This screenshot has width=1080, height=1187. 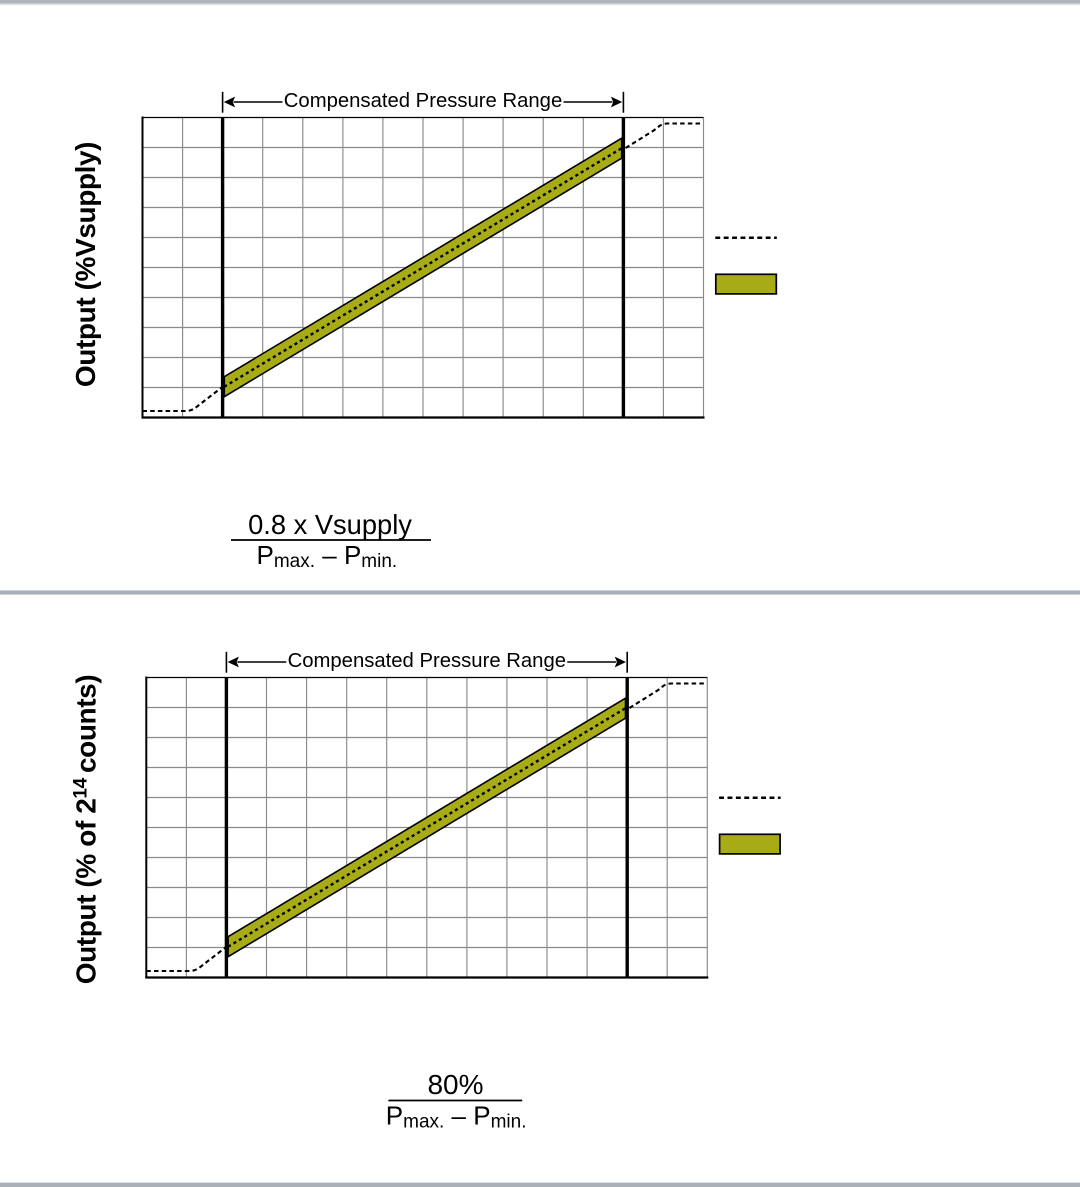 What do you see at coordinates (330, 524) in the screenshot?
I see `svg-text: 0.8 x Vsupply` at bounding box center [330, 524].